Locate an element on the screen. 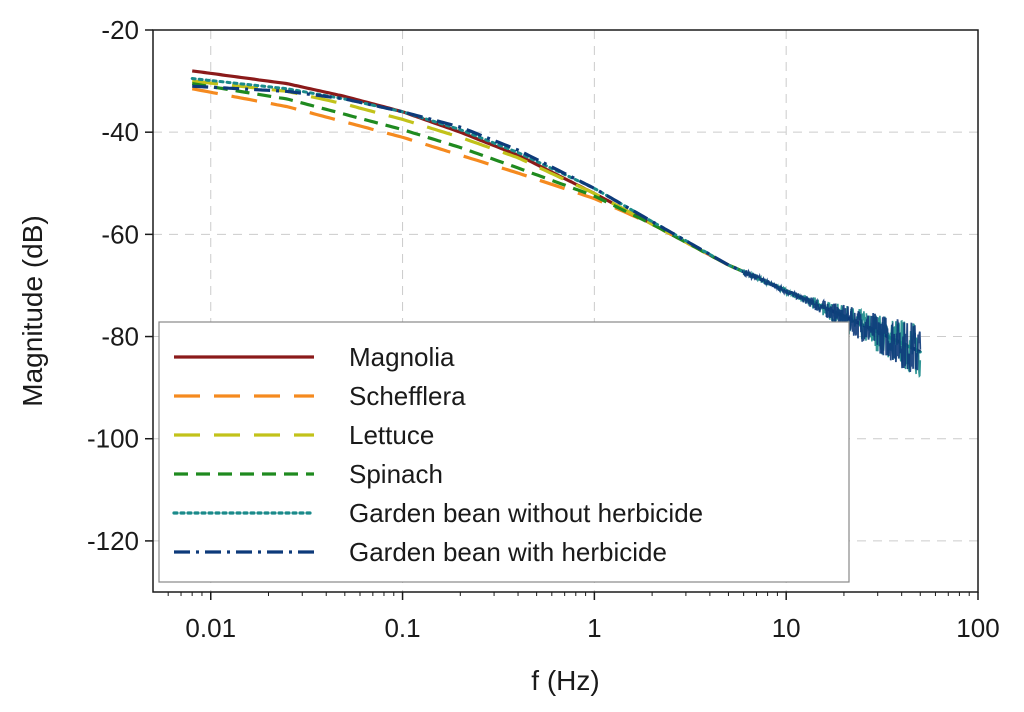 This screenshot has width=1024, height=712. legend-label-lettuce: Lettuce is located at coordinates (391, 435).